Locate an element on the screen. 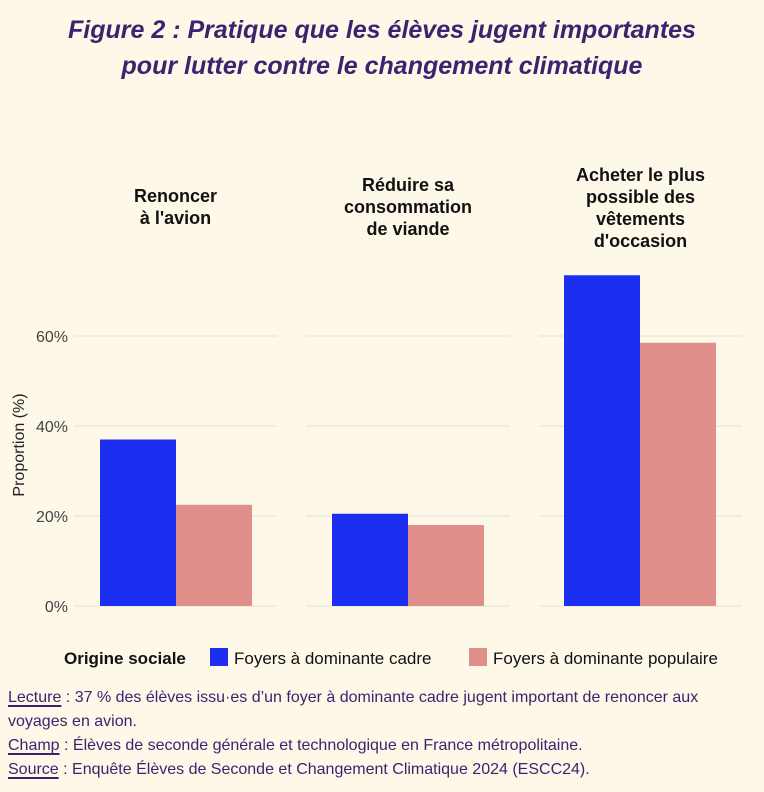  panel-label-2-line-3: d'occasion is located at coordinates (640, 241).